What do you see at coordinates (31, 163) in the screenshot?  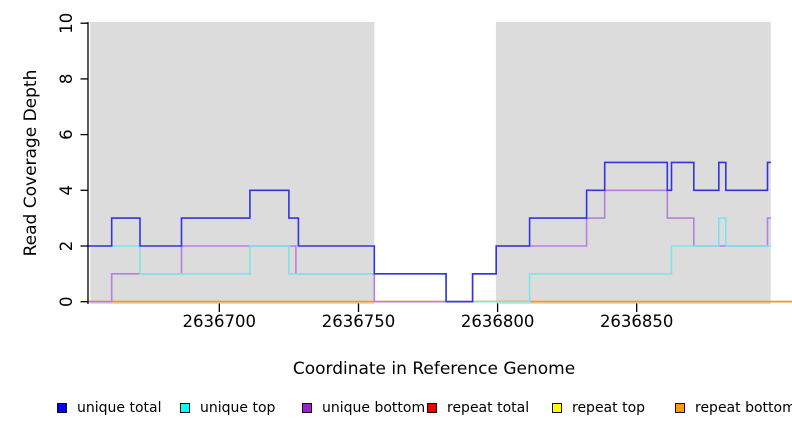 I see `y-axis-title: Read Coverage Depth` at bounding box center [31, 163].